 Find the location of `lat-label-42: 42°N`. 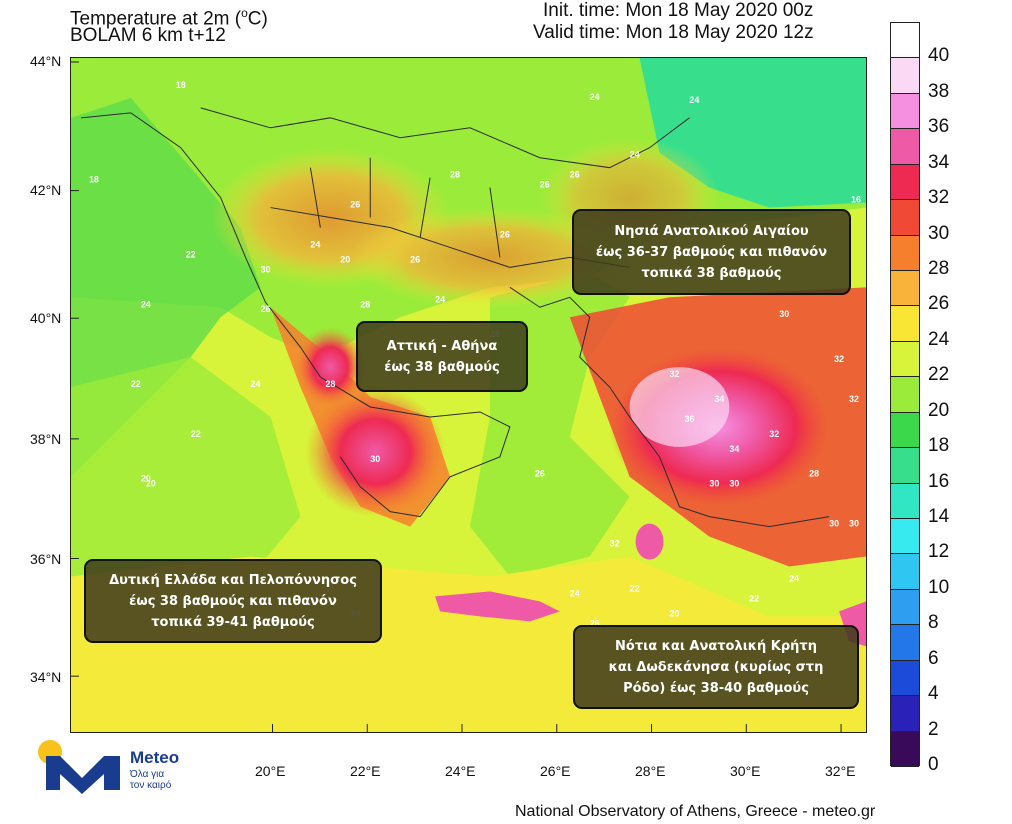

lat-label-42: 42°N is located at coordinates (46, 190).